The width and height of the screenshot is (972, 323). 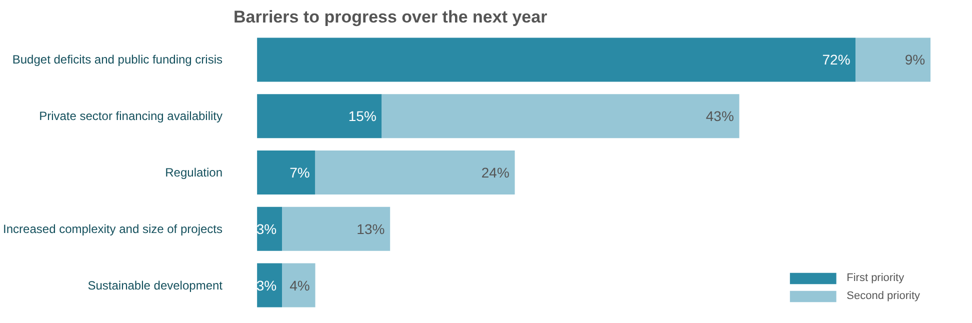 What do you see at coordinates (720, 116) in the screenshot?
I see `data-label: 43%` at bounding box center [720, 116].